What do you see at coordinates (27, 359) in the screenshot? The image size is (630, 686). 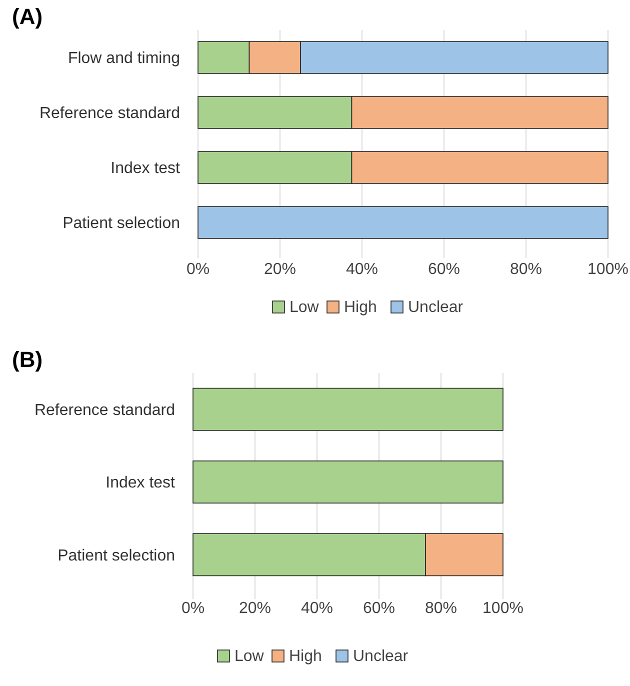 I see `chart-title: (B)` at bounding box center [27, 359].